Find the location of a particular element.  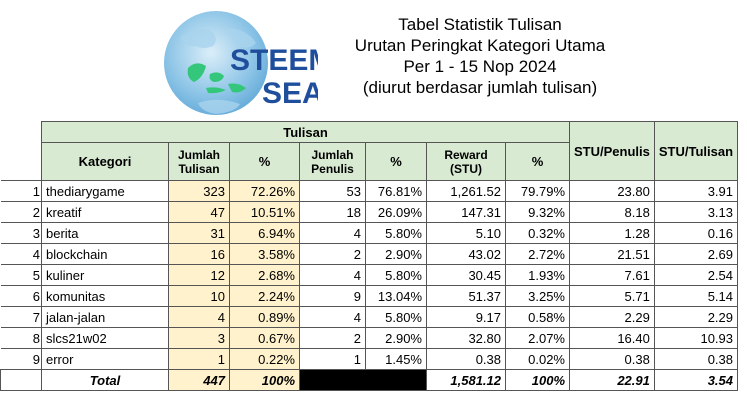

header-reward: Reward (STU) is located at coordinates (466, 161).